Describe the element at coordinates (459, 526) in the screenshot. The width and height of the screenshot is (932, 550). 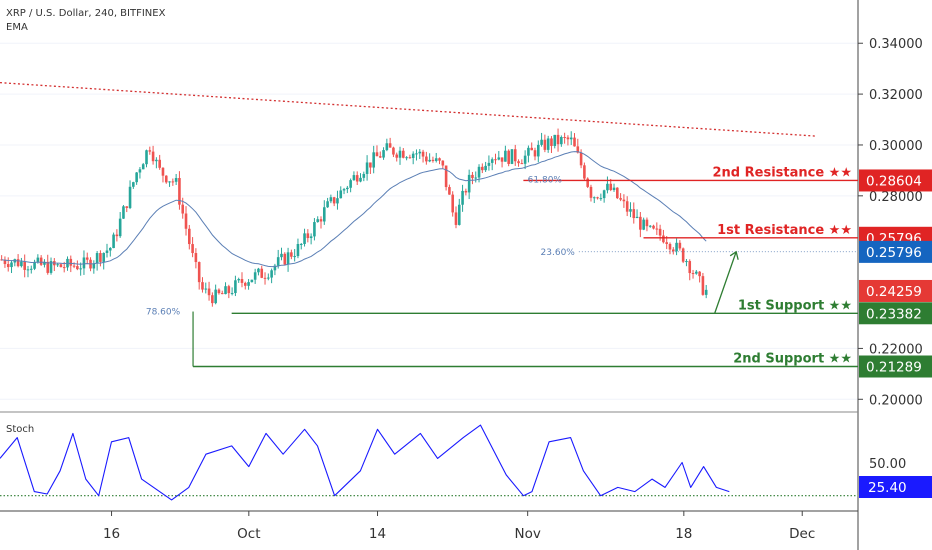
I see `time-axis: 16 Oct 14 Nov 18 Dec` at that location.